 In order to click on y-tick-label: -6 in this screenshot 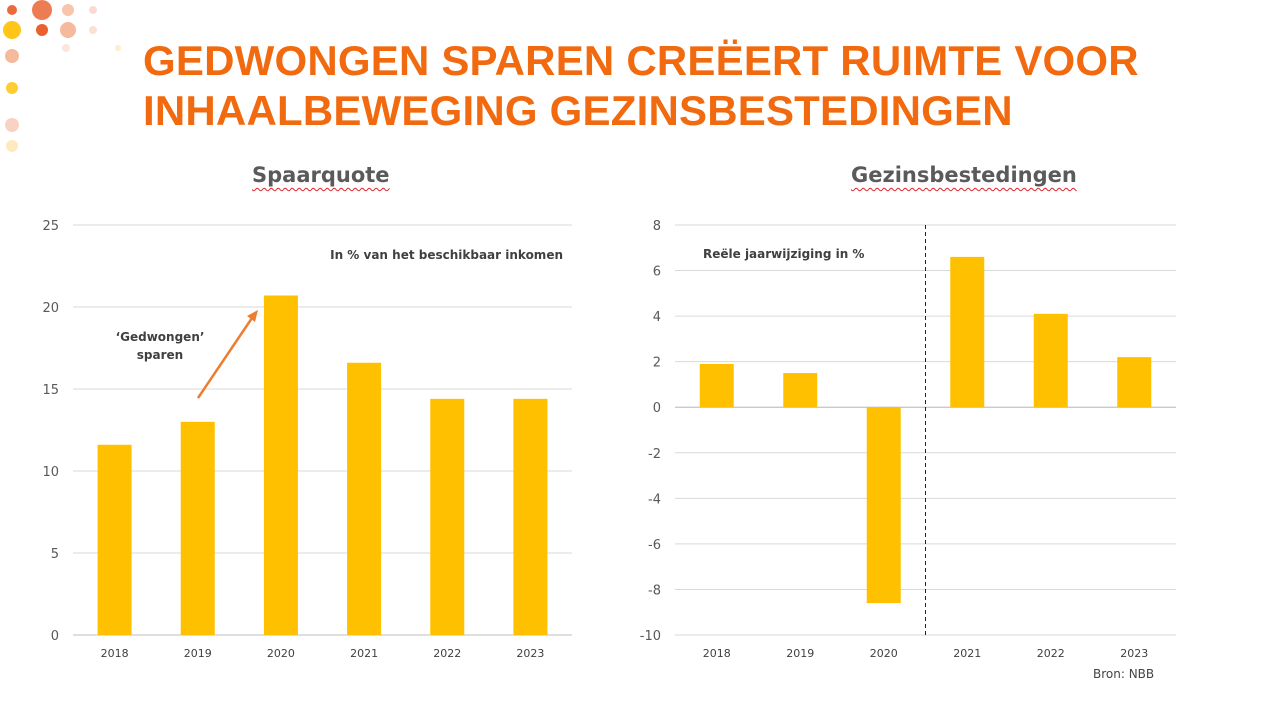, I will do `click(654, 545)`.